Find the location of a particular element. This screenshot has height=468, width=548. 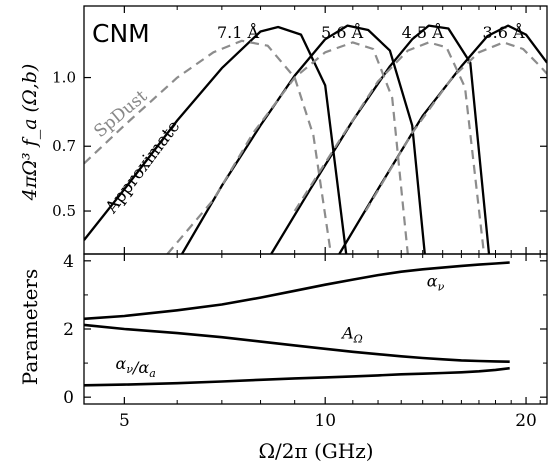

panel-label-cnm: CNM is located at coordinates (121, 33).